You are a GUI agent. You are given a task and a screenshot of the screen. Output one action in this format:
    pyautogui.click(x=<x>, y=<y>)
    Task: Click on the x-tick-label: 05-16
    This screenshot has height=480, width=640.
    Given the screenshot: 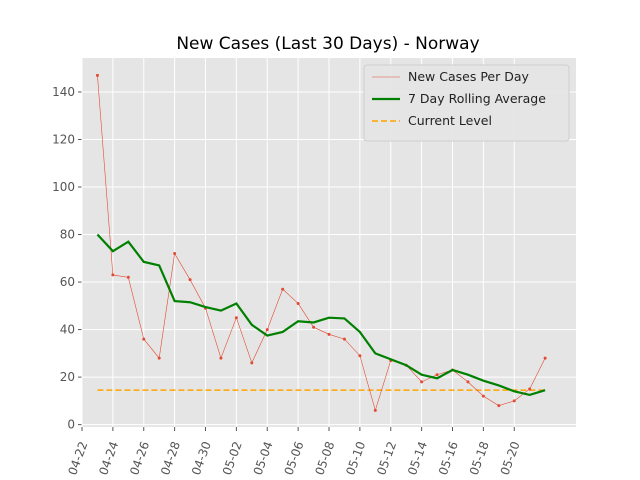 What is the action you would take?
    pyautogui.click(x=448, y=458)
    